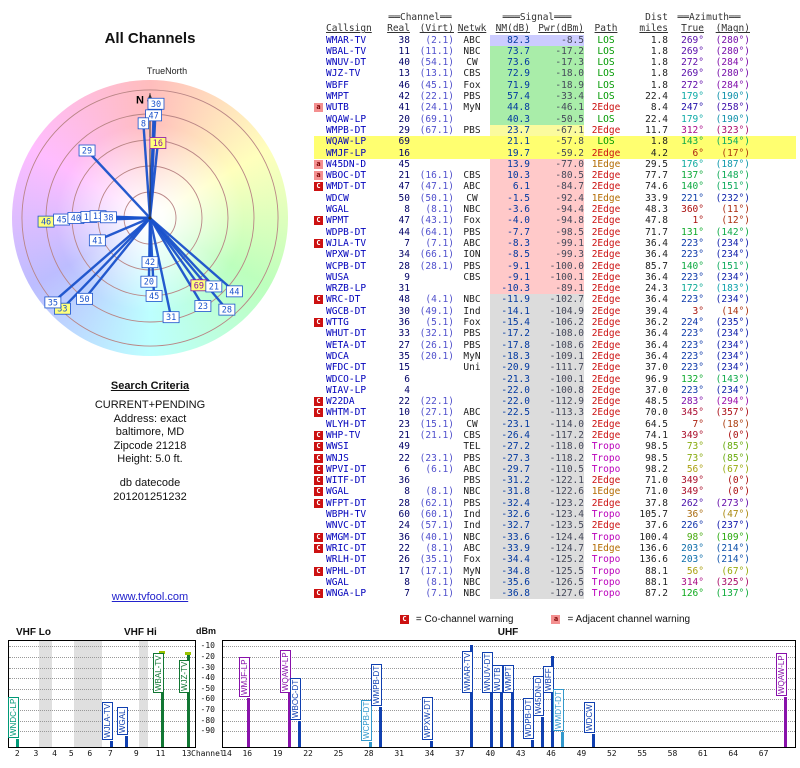  I want to click on col-path: Path, so click(606, 29).